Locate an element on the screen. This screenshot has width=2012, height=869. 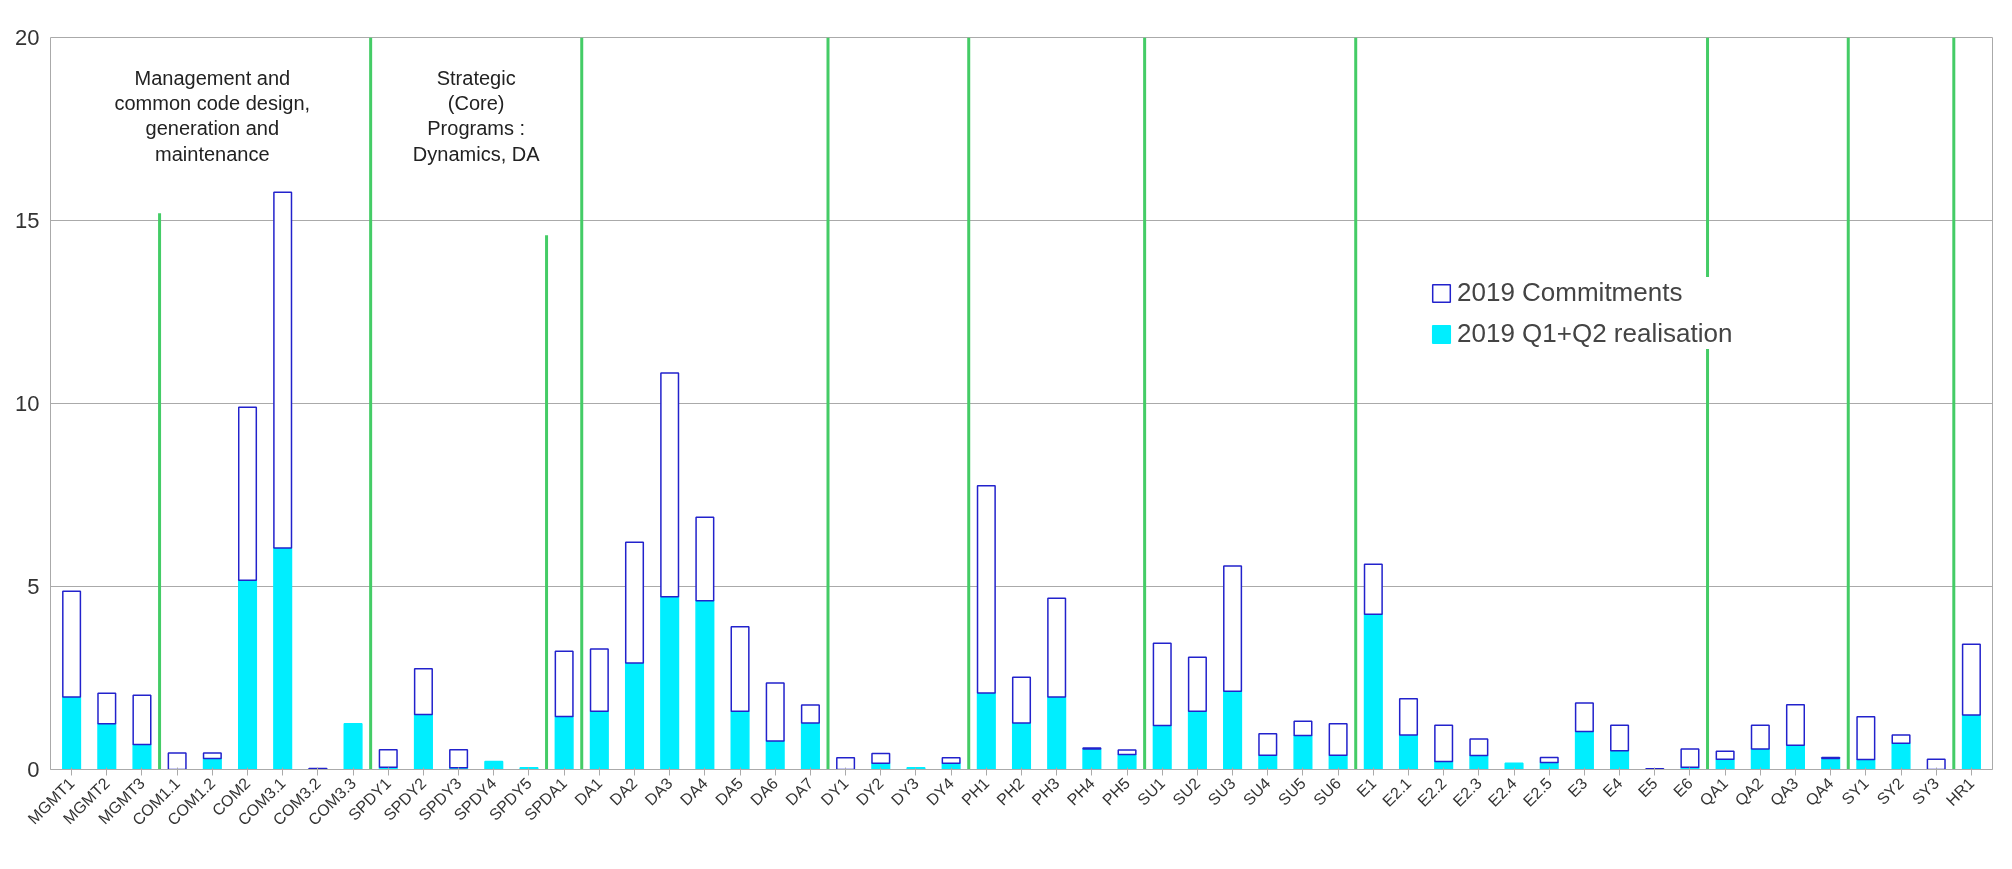
x-tick-label: QA1 is located at coordinates (1714, 792).